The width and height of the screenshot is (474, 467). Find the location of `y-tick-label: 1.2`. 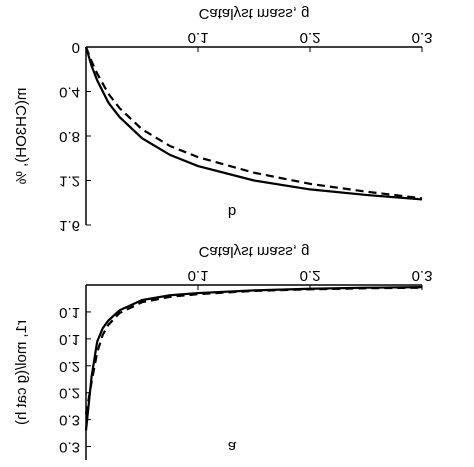

y-tick-label: 1.2 is located at coordinates (69, 181).